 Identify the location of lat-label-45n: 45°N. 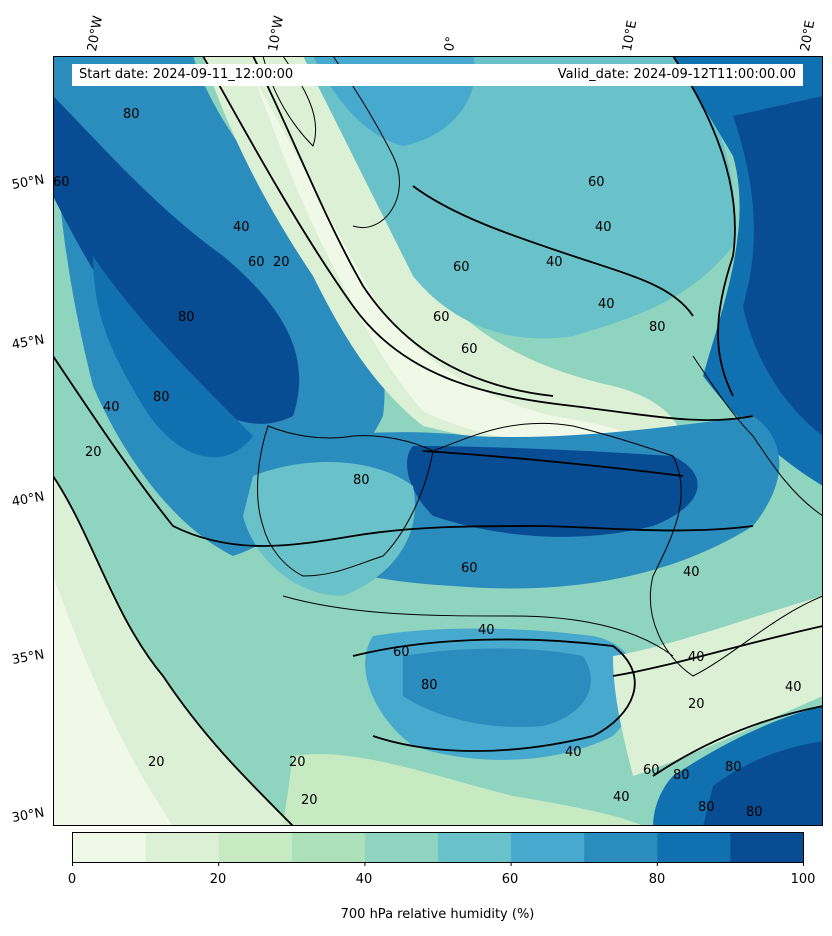
(28, 342).